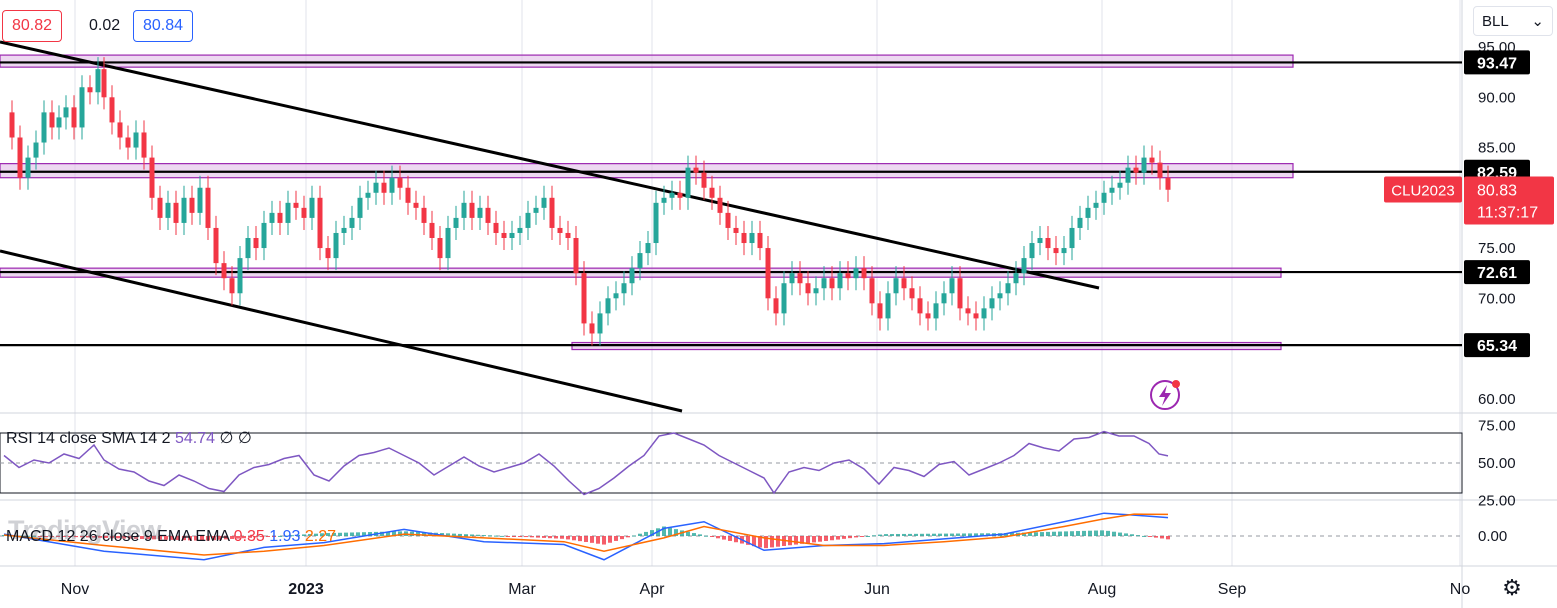  Describe the element at coordinates (1102, 589) in the screenshot. I see `time-axis-label: Aug` at that location.